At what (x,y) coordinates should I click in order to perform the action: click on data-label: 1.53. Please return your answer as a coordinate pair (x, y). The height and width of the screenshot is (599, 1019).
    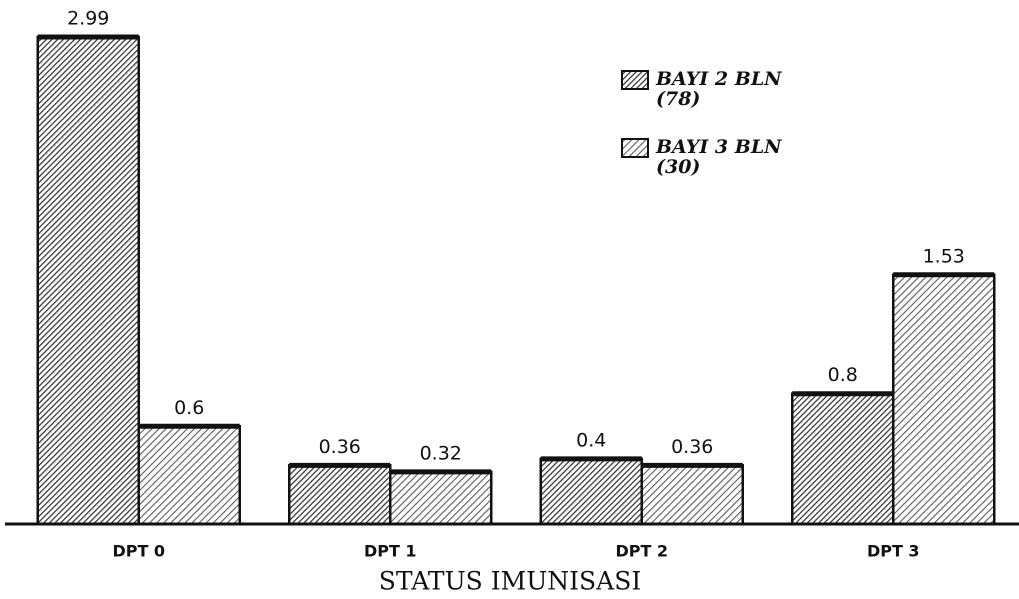
    Looking at the image, I should click on (944, 256).